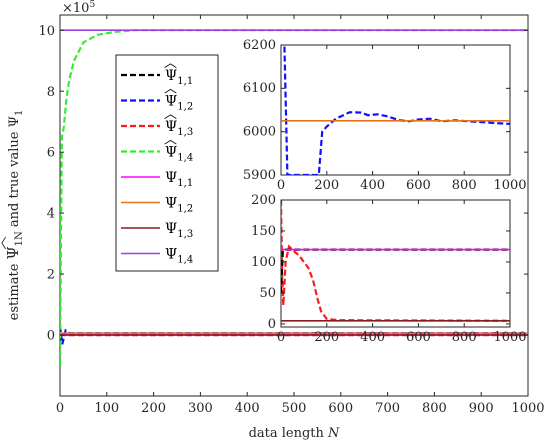  Describe the element at coordinates (481, 408) in the screenshot. I see `x-tick-label: 900` at that location.